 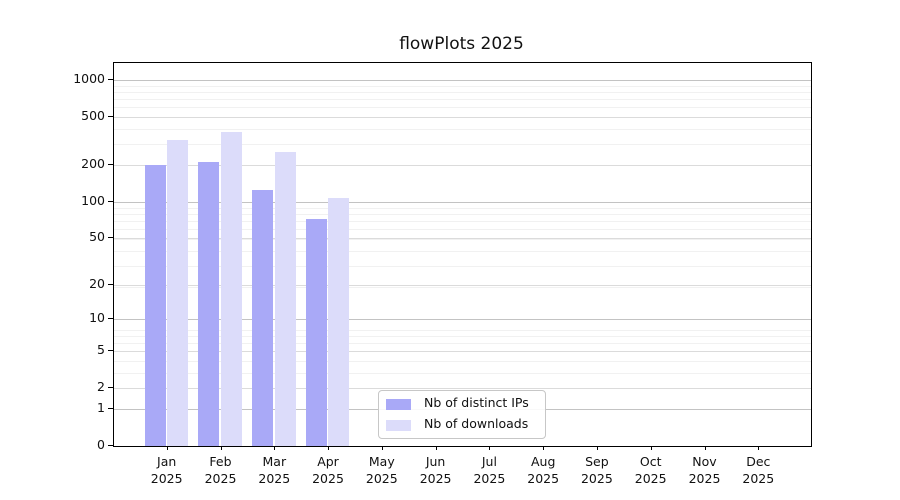 What do you see at coordinates (101, 350) in the screenshot?
I see `y-axis-tick-label: 5` at bounding box center [101, 350].